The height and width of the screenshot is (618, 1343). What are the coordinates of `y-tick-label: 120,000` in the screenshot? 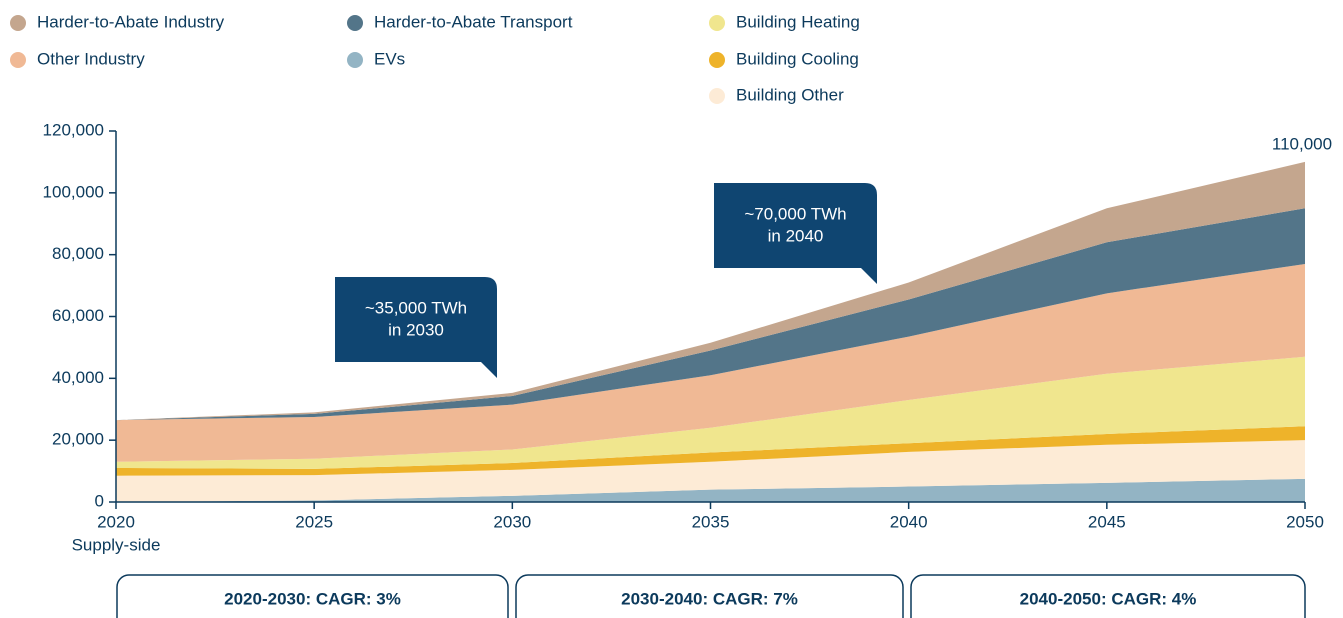 It's located at (73, 129).